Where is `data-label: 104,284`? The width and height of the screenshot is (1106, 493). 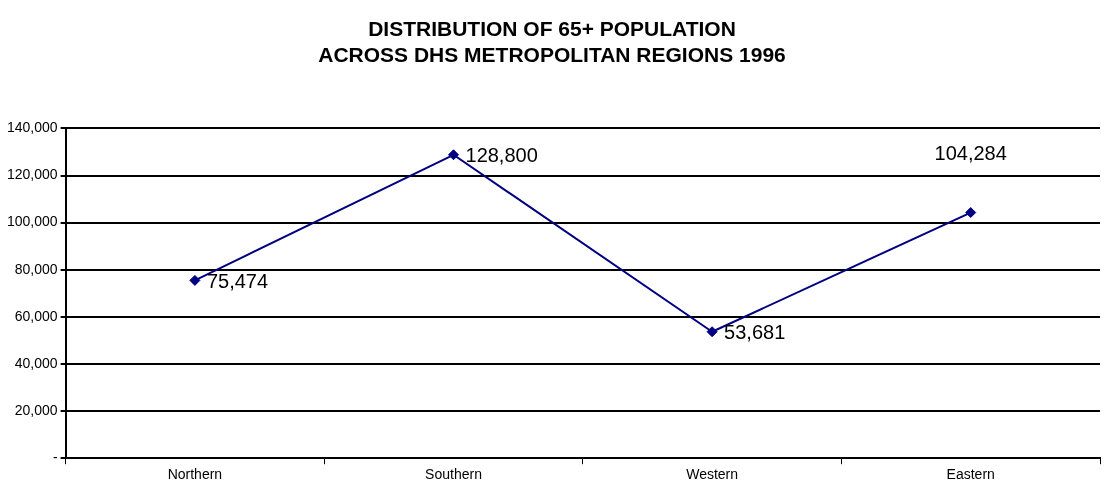 data-label: 104,284 is located at coordinates (970, 153).